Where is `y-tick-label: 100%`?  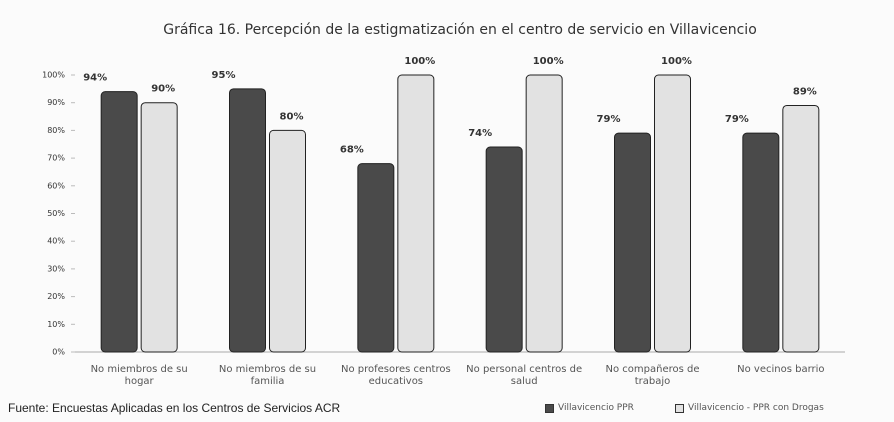 y-tick-label: 100% is located at coordinates (53, 75).